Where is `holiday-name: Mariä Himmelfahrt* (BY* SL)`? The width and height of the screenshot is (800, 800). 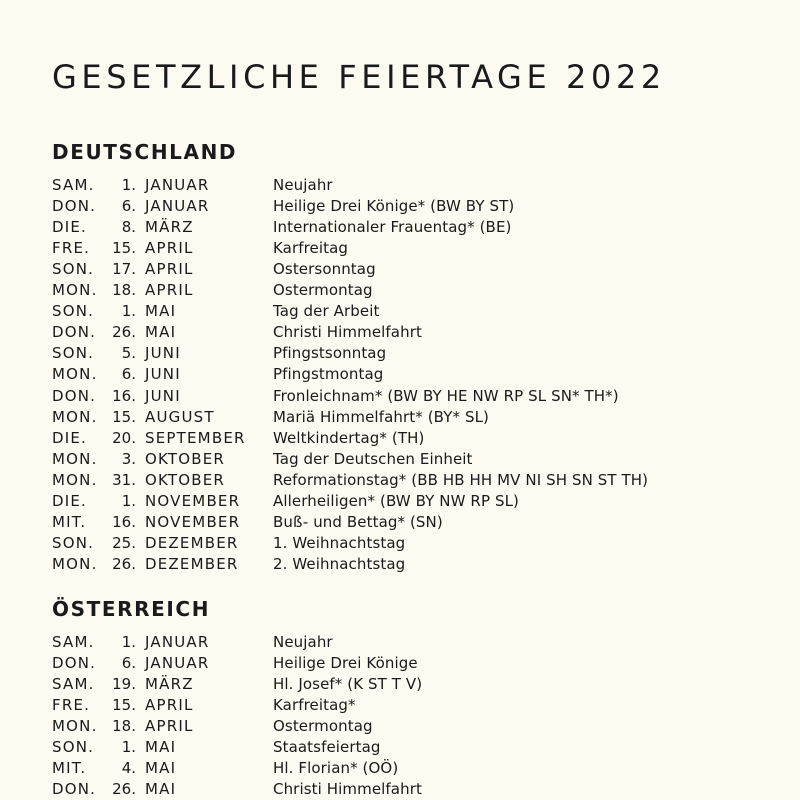 holiday-name: Mariä Himmelfahrt* (BY* SL) is located at coordinates (381, 416).